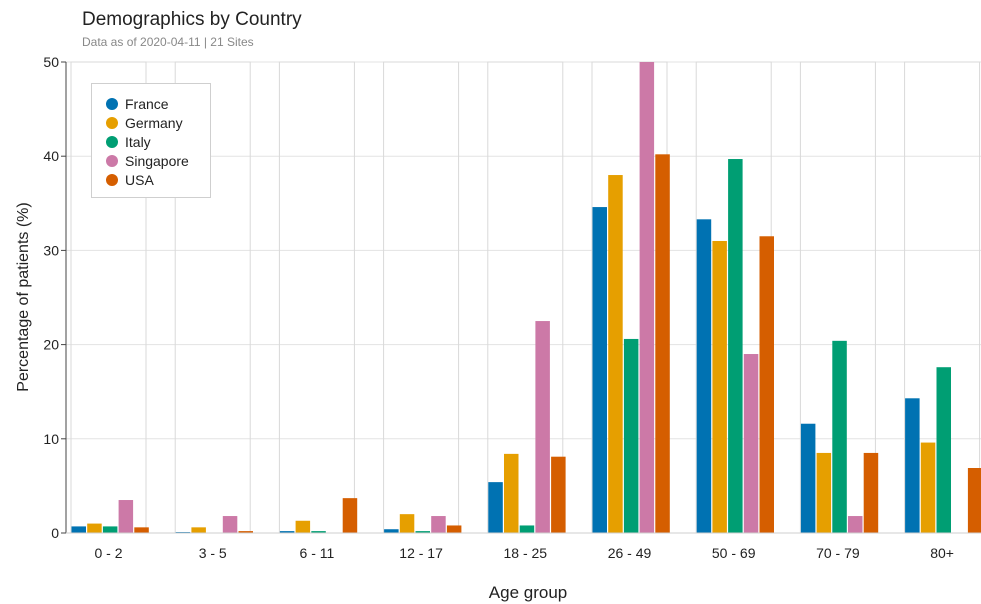 This screenshot has width=981, height=604. What do you see at coordinates (51, 250) in the screenshot?
I see `y-tick-label: 30` at bounding box center [51, 250].